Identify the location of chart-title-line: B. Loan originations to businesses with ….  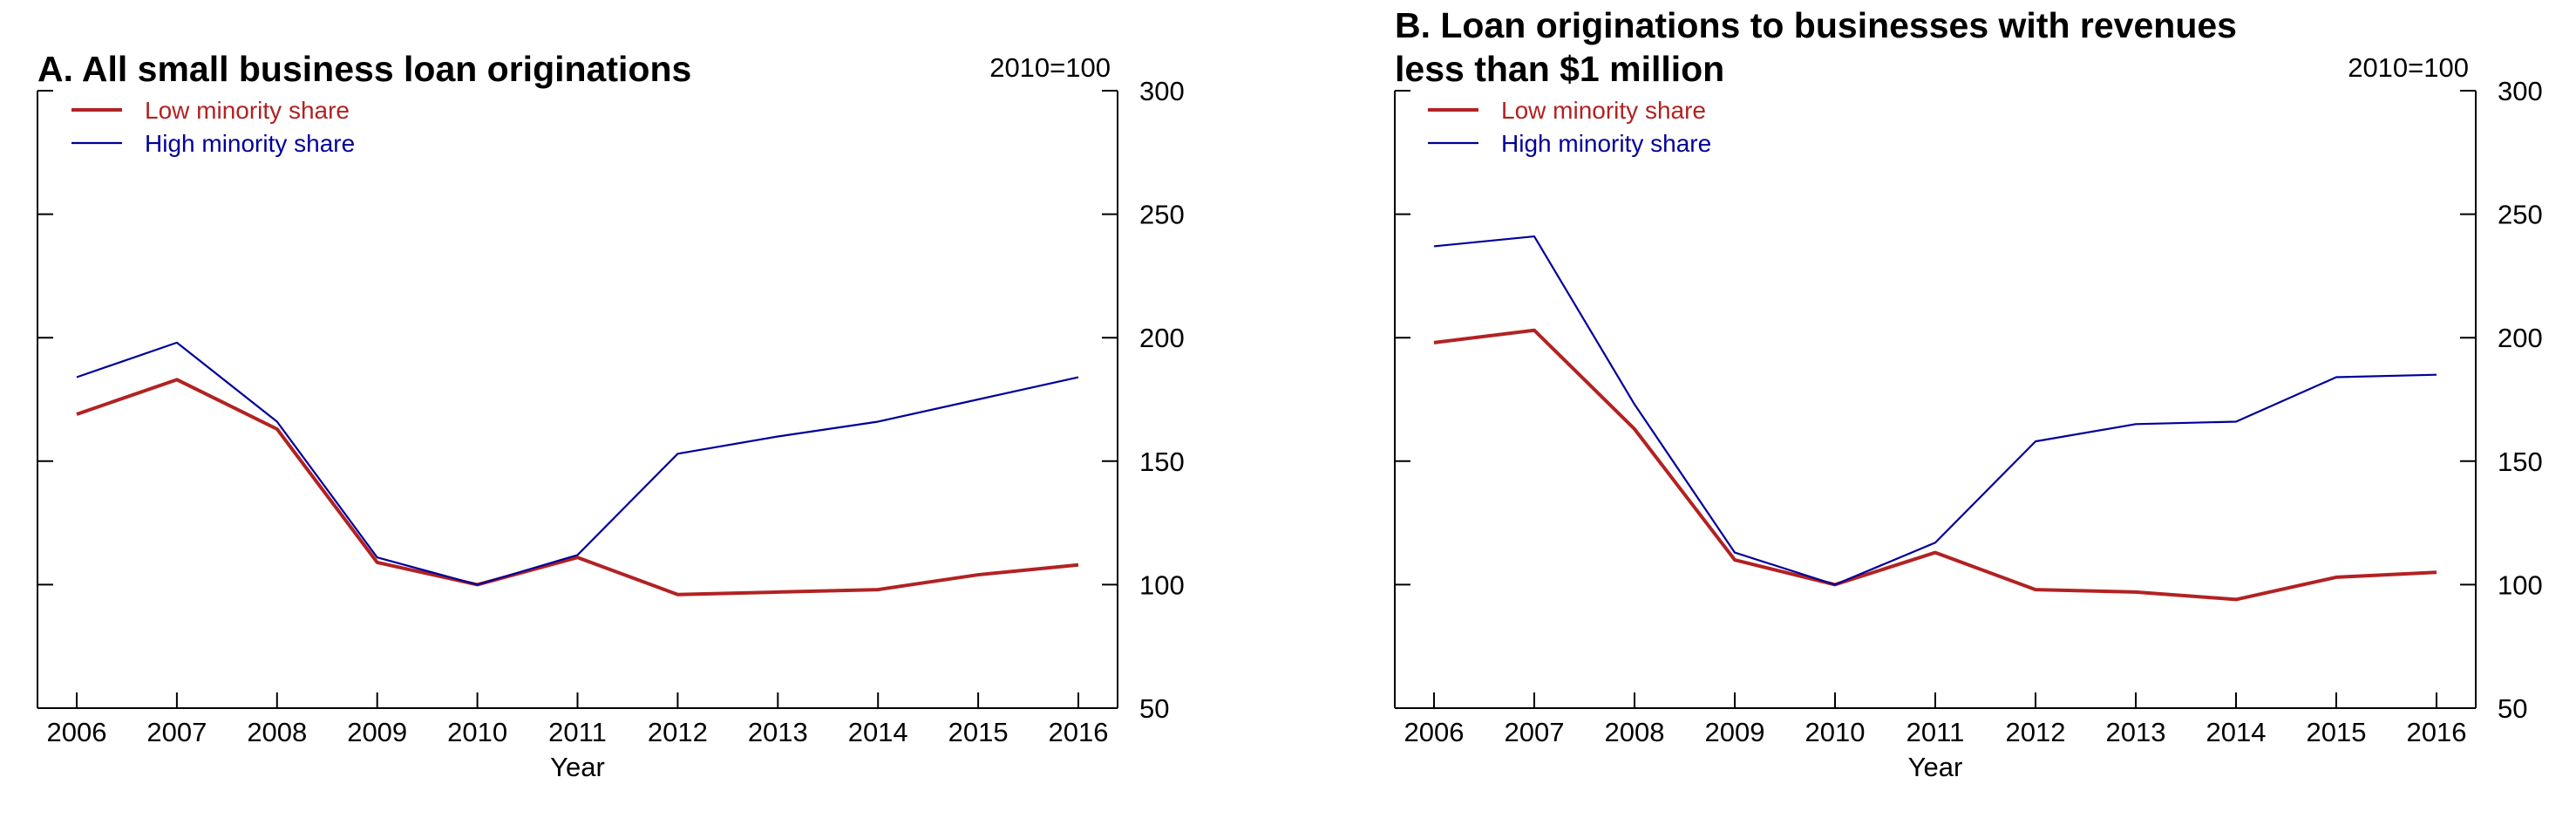
(1816, 25).